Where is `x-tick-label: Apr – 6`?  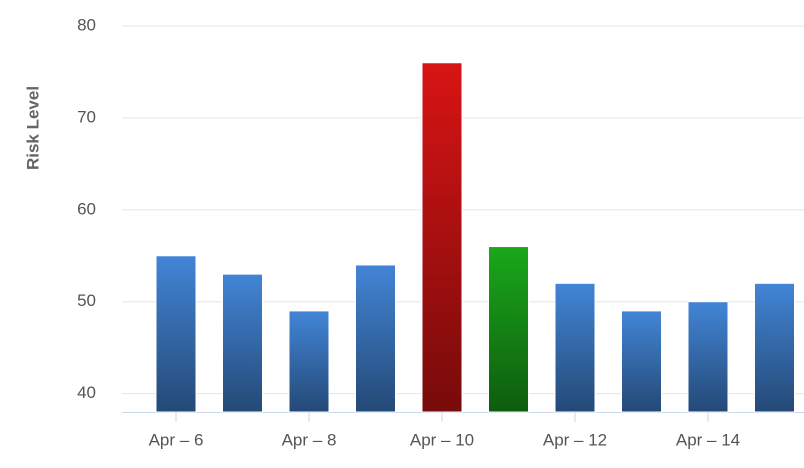
x-tick-label: Apr – 6 is located at coordinates (176, 439).